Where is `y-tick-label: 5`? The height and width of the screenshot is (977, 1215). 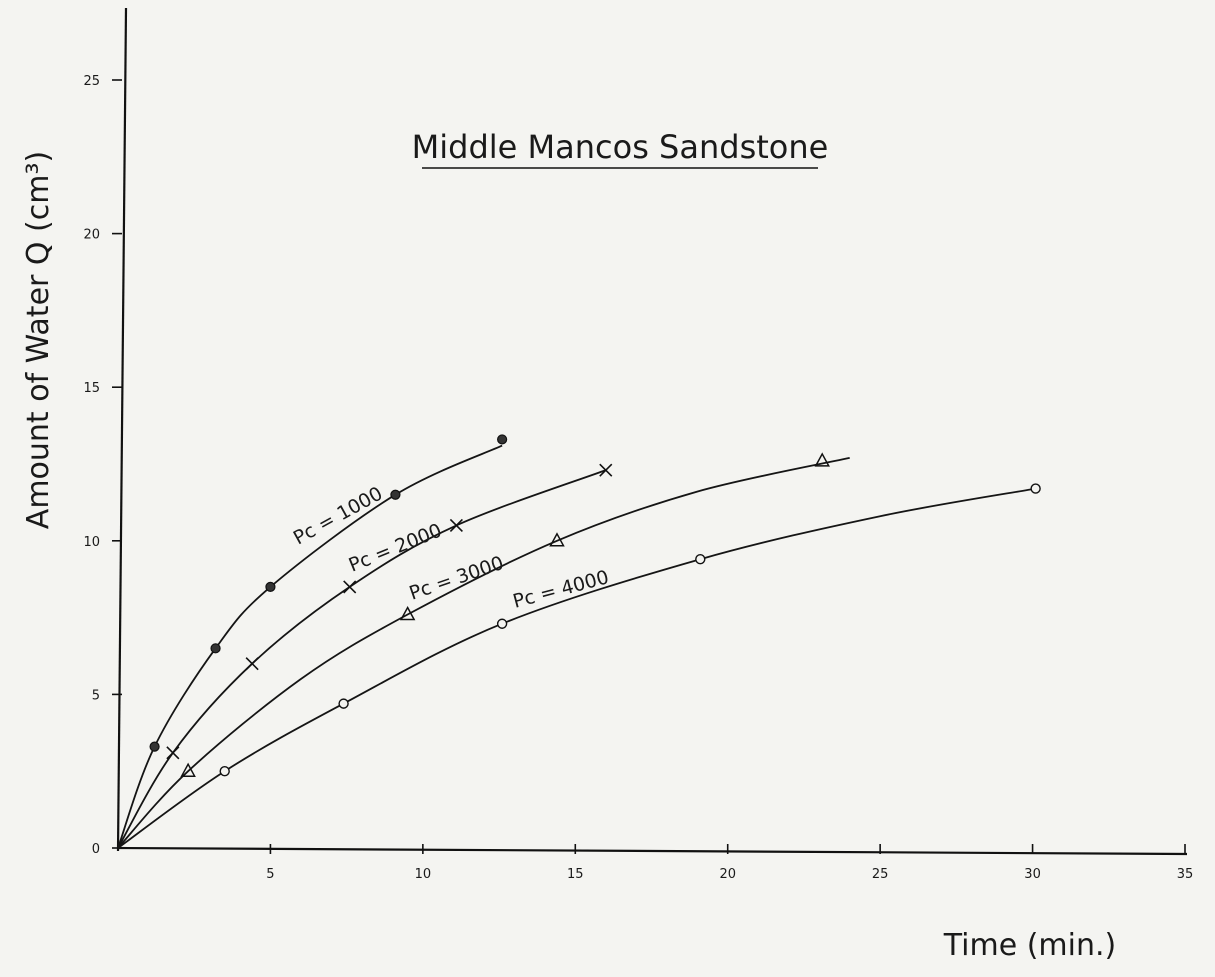
y-tick-label: 5 is located at coordinates (96, 695).